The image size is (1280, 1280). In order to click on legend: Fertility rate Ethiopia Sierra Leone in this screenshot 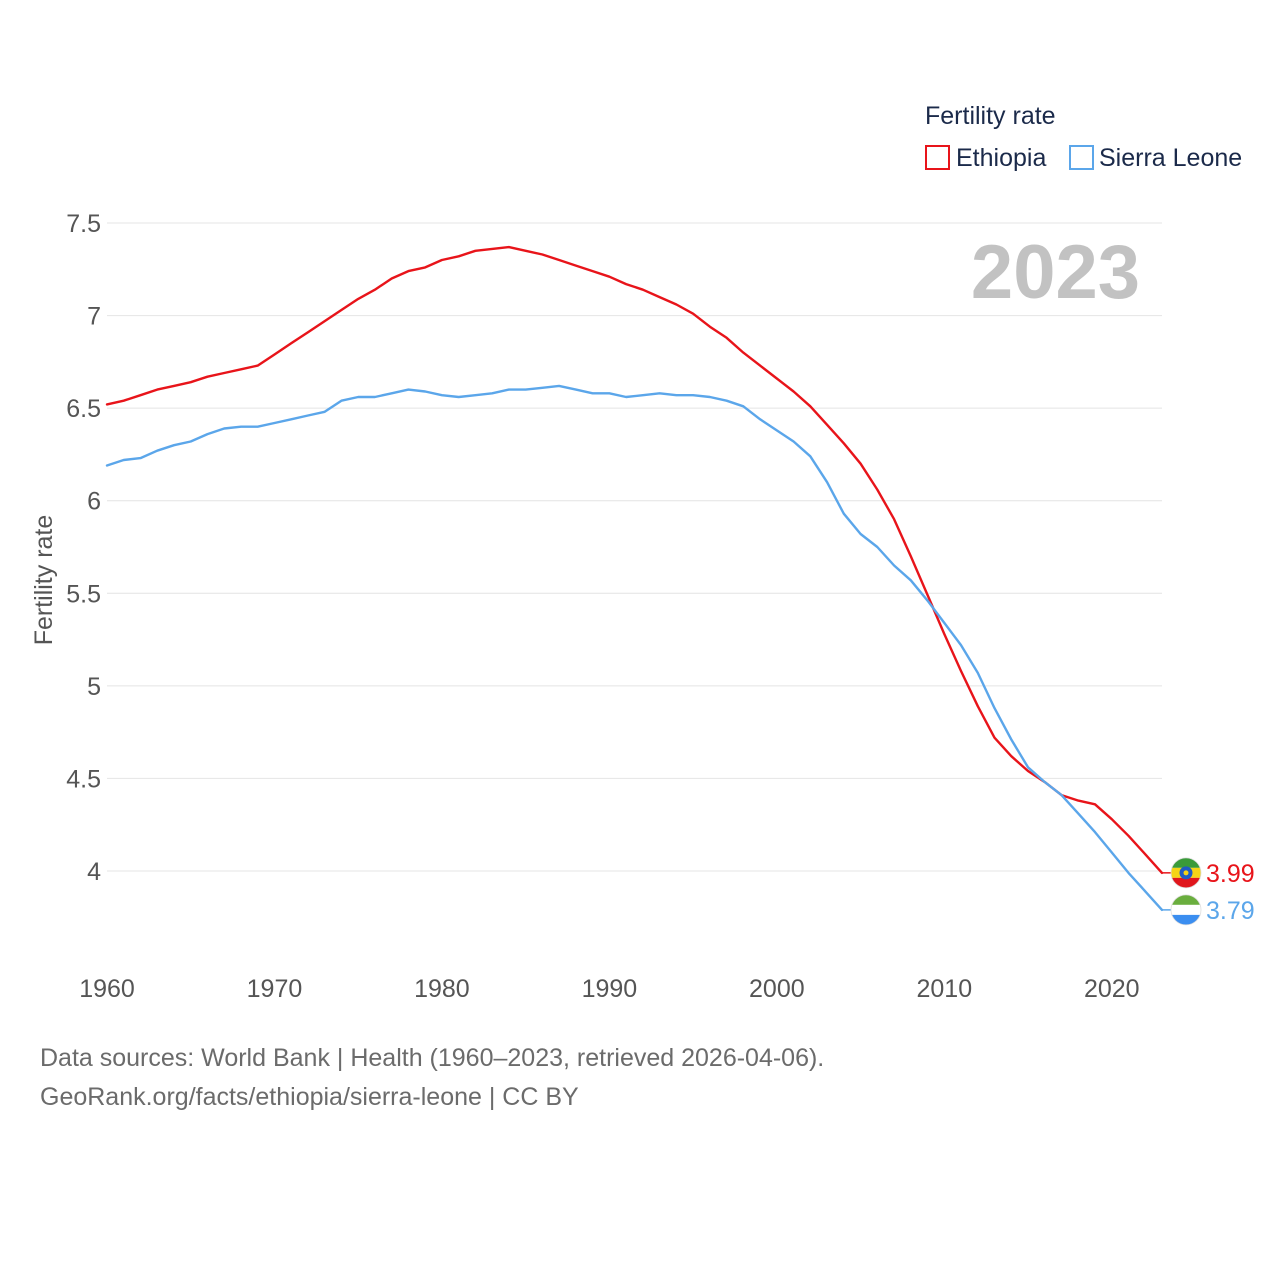, I will do `click(1083, 137)`.